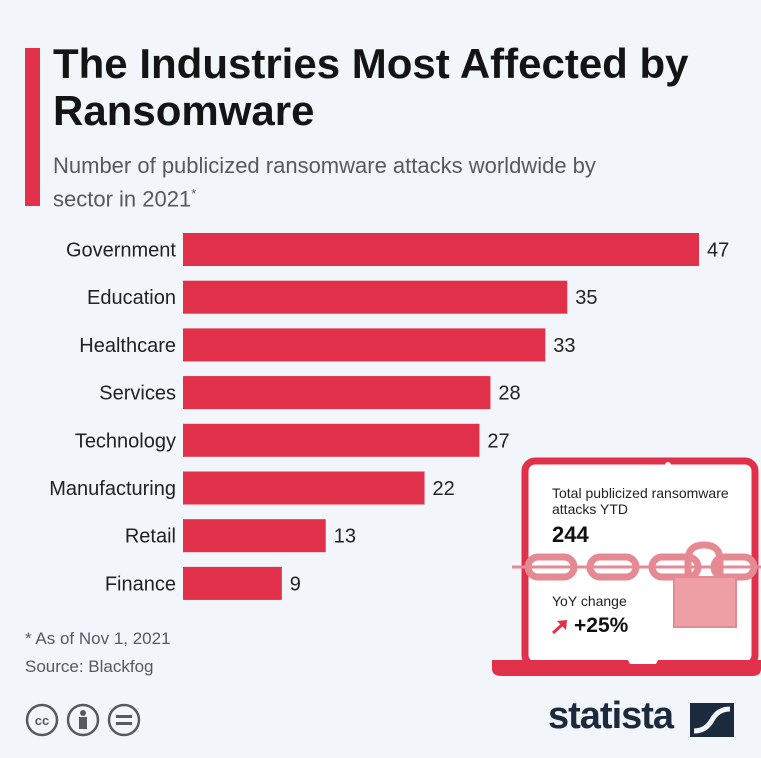  Describe the element at coordinates (640, 501) in the screenshot. I see `total-attacks-label: Total publicized ransomware attacks YTD` at that location.